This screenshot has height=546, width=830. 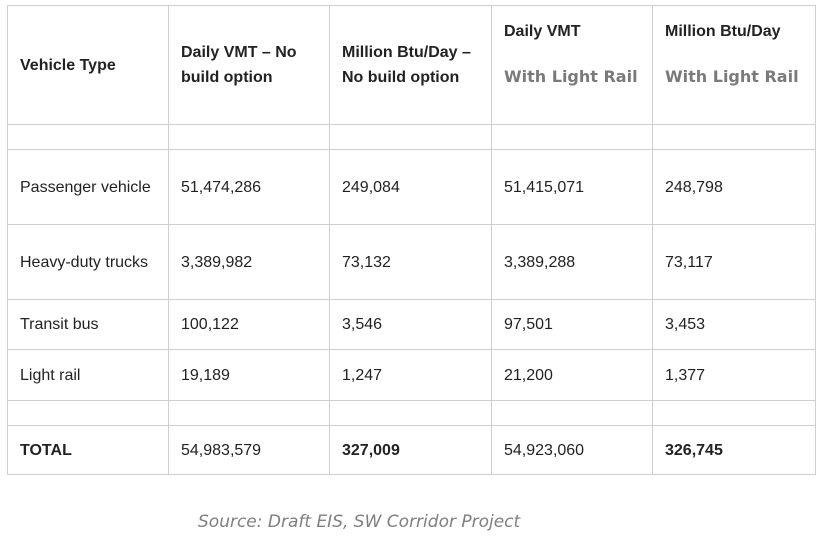 I want to click on cell-vmt-no-build: 3,389,982, so click(x=249, y=262).